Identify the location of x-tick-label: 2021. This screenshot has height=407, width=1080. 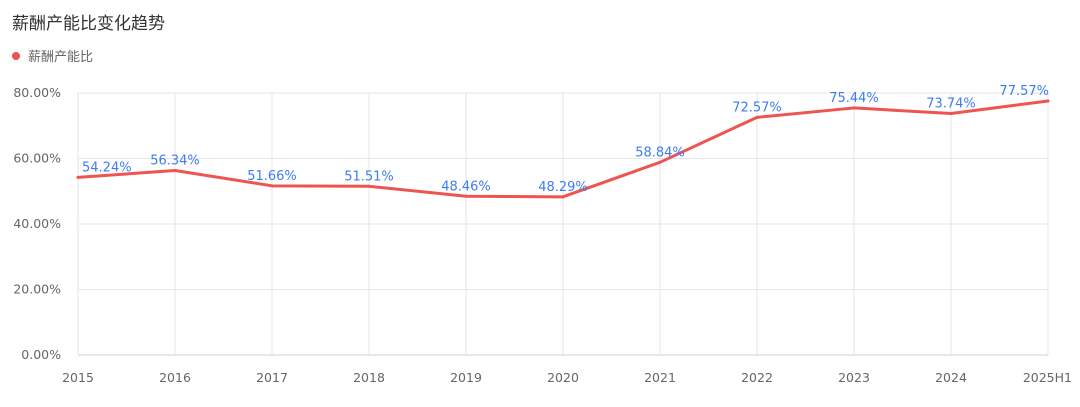
(660, 377).